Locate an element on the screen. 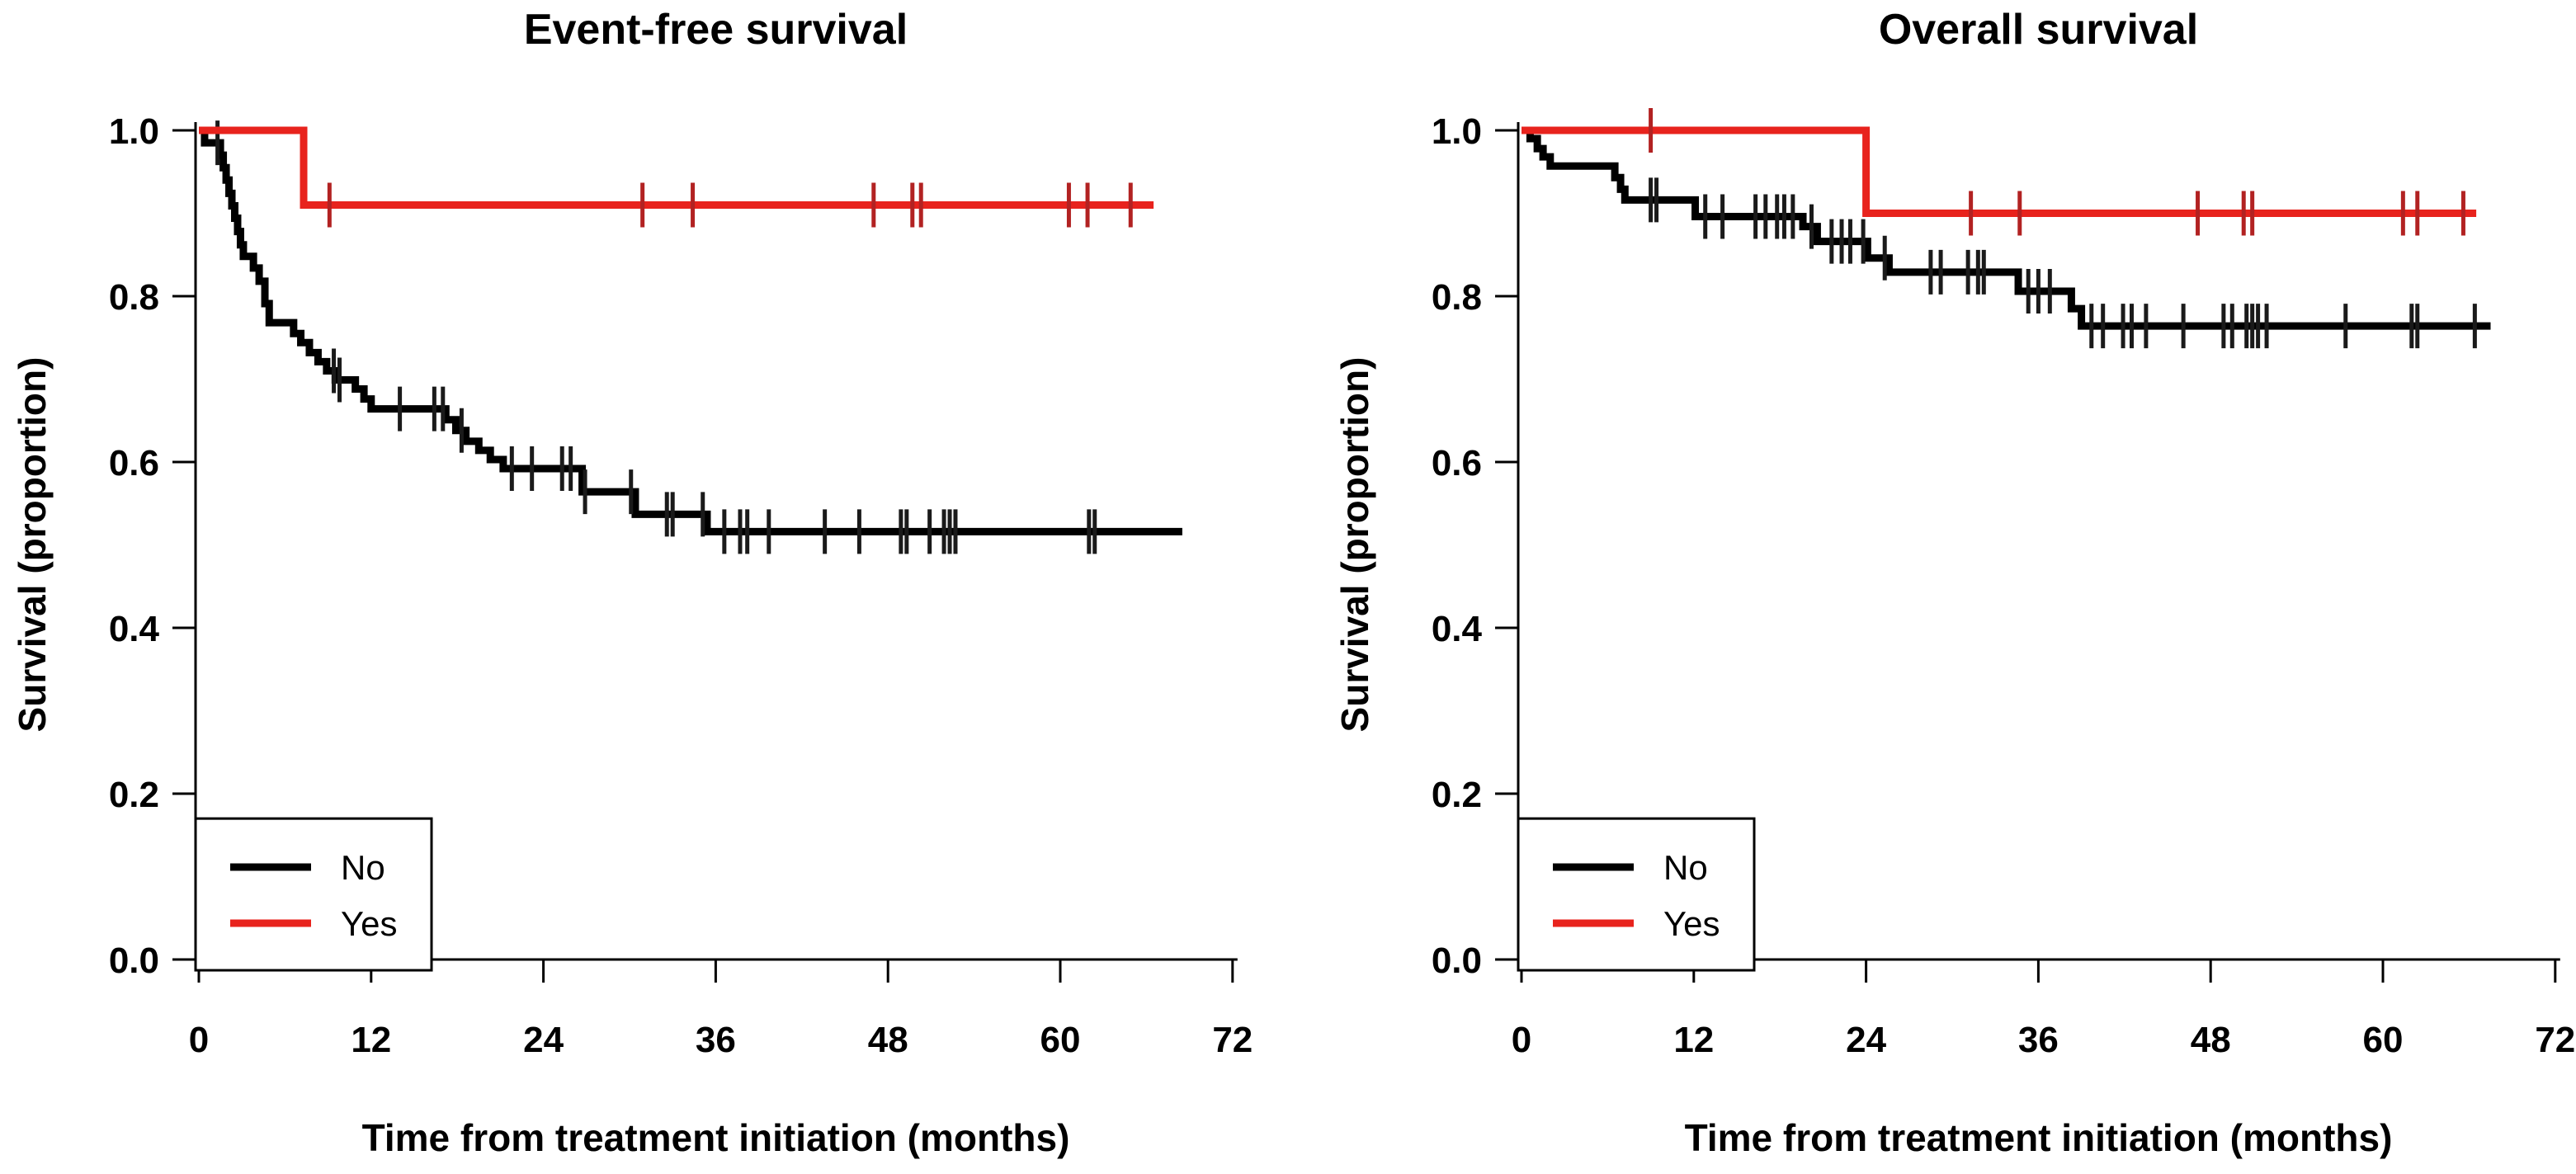 This screenshot has height=1174, width=2576. right-x-axis-title: Time from treatment initiation (months) is located at coordinates (2039, 1138).